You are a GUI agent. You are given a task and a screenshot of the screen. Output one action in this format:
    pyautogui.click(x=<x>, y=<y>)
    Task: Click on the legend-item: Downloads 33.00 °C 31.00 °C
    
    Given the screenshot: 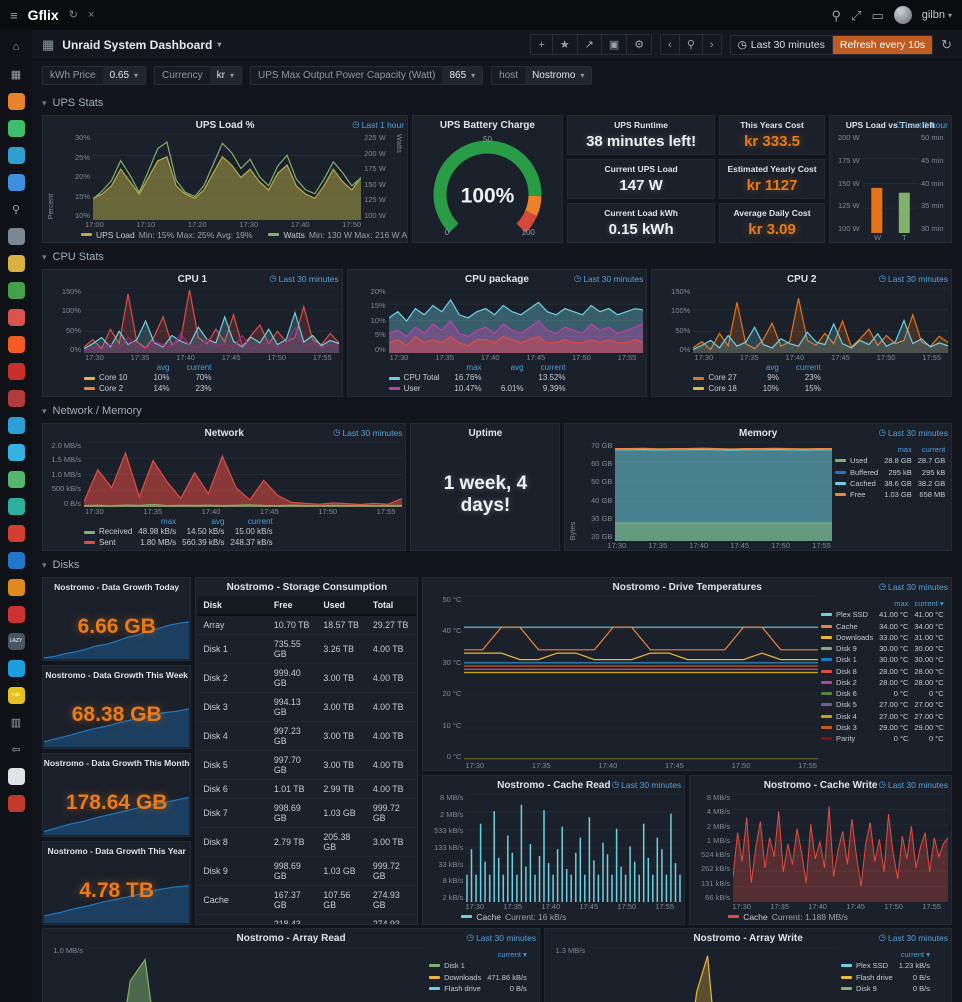 What is the action you would take?
    pyautogui.click(x=882, y=637)
    